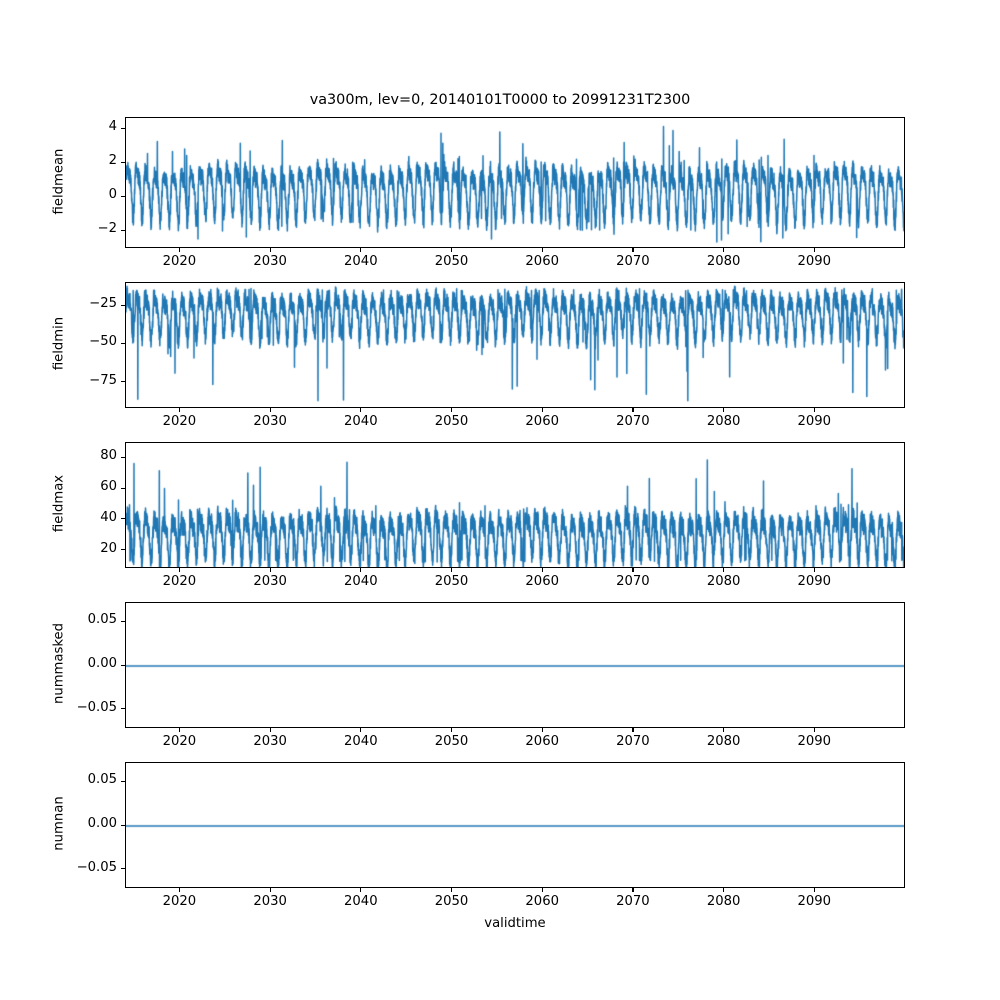  What do you see at coordinates (112, 127) in the screenshot?
I see `y-tick-label-fieldmean: 4` at bounding box center [112, 127].